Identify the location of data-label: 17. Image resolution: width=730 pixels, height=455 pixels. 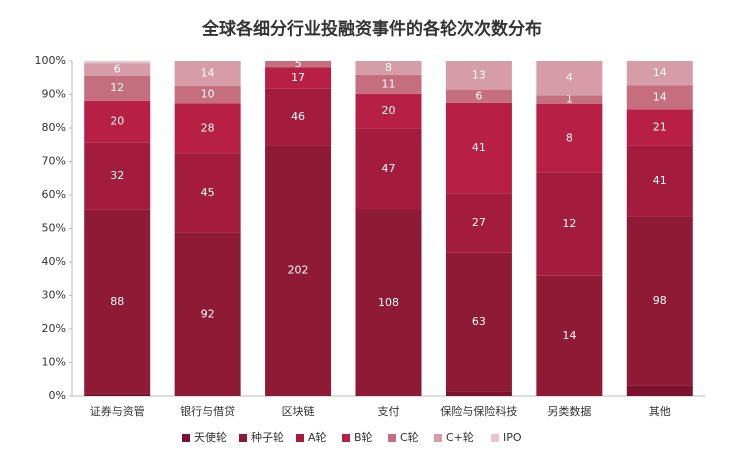
(298, 77).